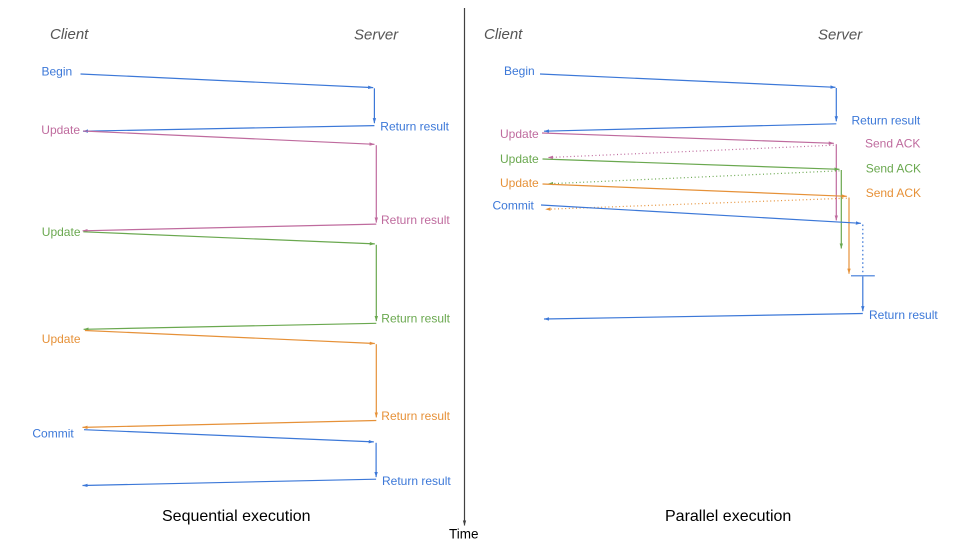 The width and height of the screenshot is (960, 540). I want to click on svg-text: Sequential execution, so click(236, 516).